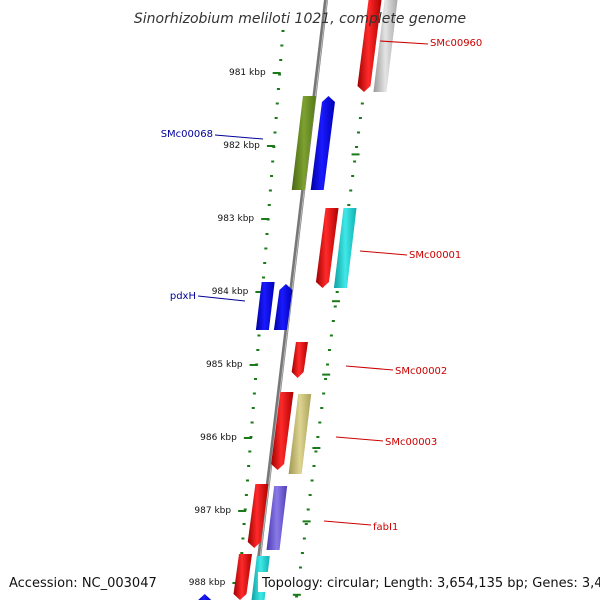 The image size is (600, 600). I want to click on gene-silver-block, so click(385, 46).